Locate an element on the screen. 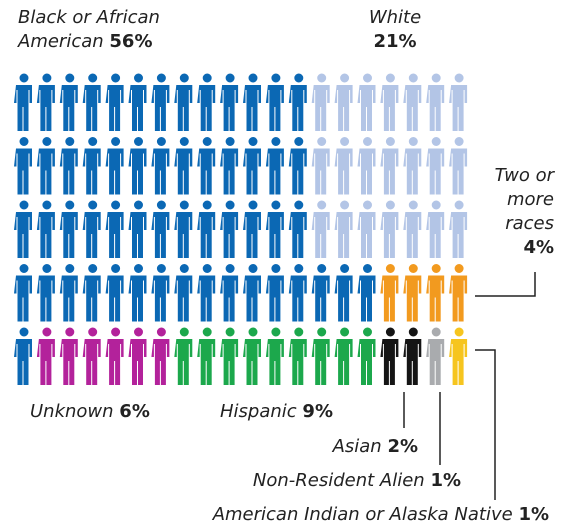 The width and height of the screenshot is (571, 531). label-black: Black or African American 56% is located at coordinates (89, 29).